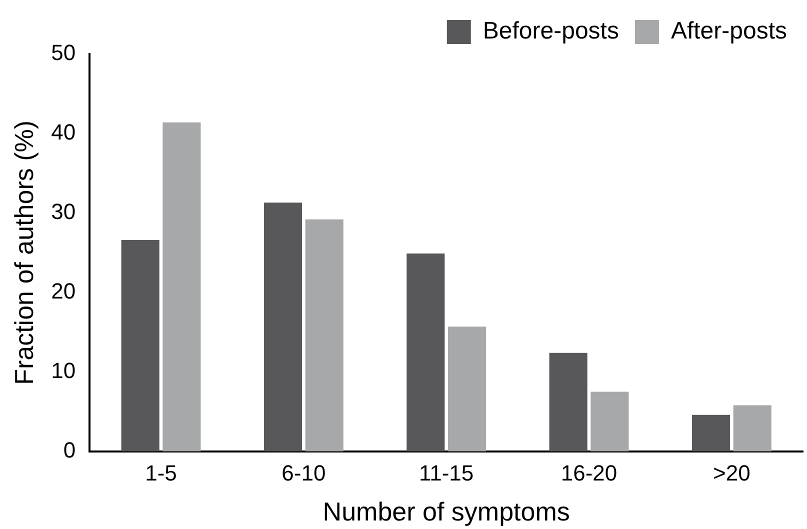 This screenshot has width=807, height=529. I want to click on x-tick-label: 6-10, so click(304, 473).